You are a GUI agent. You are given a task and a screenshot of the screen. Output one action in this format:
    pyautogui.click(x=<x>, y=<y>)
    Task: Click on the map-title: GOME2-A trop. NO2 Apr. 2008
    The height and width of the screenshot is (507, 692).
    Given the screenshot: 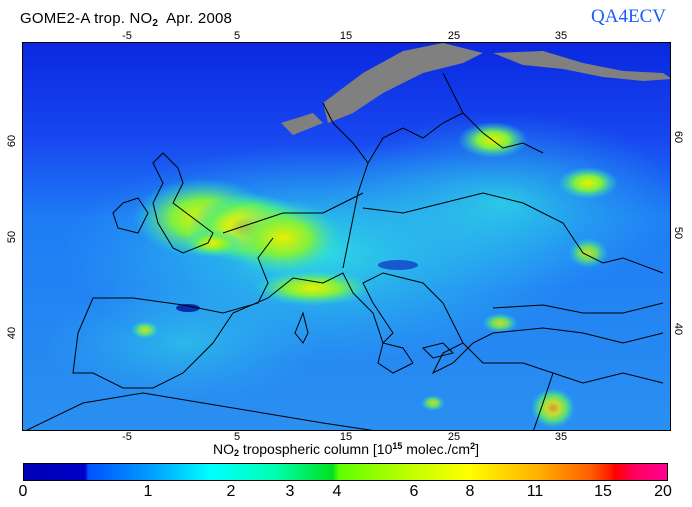 What is the action you would take?
    pyautogui.click(x=126, y=19)
    